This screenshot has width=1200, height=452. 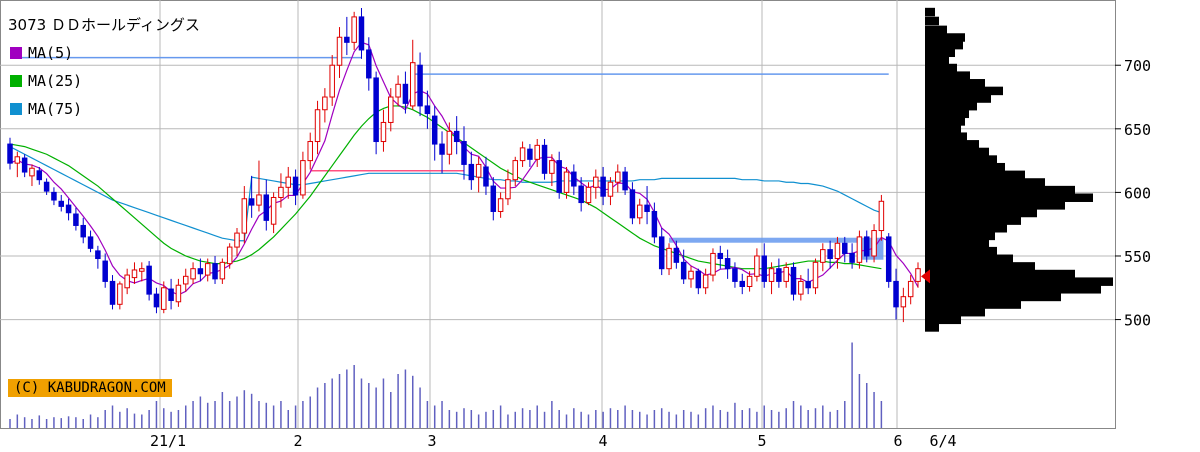 I want to click on legend-swatch-ma25, so click(x=16, y=81).